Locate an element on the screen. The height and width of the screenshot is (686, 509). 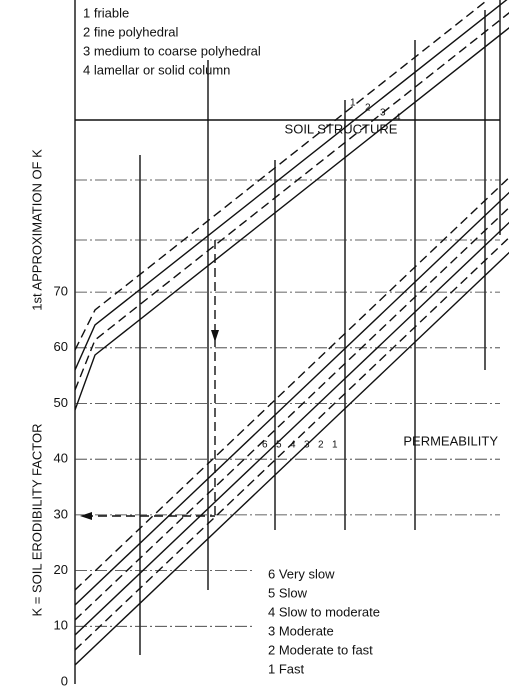
axis-tick-label: 50 is located at coordinates (61, 402).